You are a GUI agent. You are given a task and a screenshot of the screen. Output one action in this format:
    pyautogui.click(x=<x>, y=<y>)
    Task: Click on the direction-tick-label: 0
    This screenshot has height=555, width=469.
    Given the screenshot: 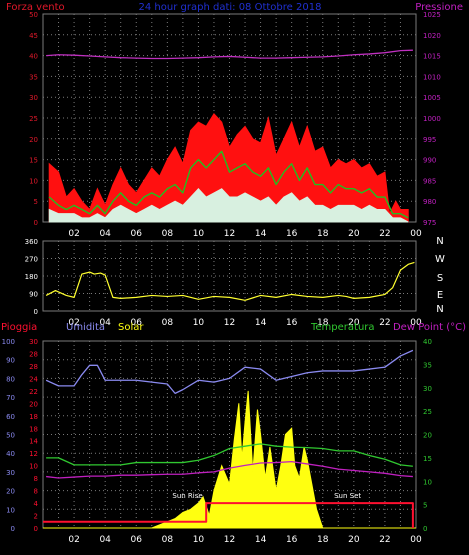 What is the action you would take?
    pyautogui.click(x=36, y=312)
    